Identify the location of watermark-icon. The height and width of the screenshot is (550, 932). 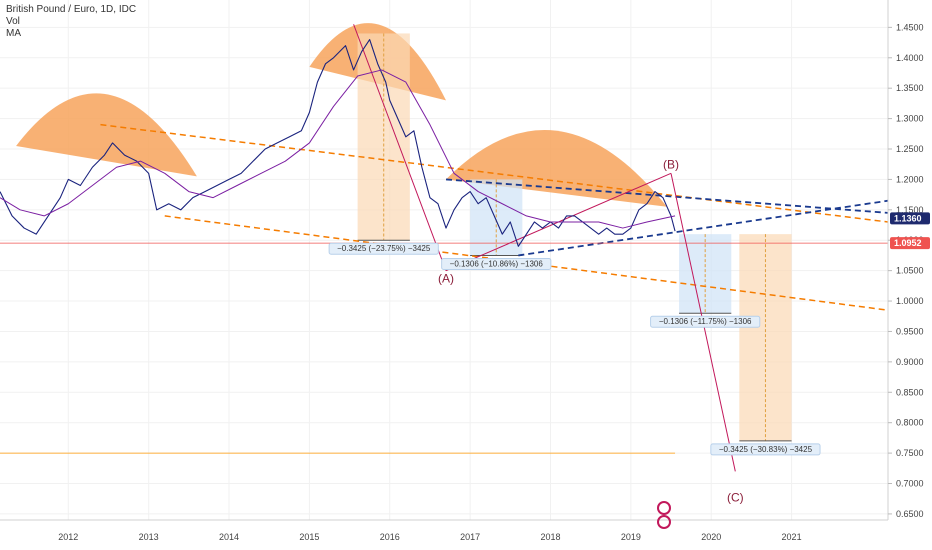
(664, 515).